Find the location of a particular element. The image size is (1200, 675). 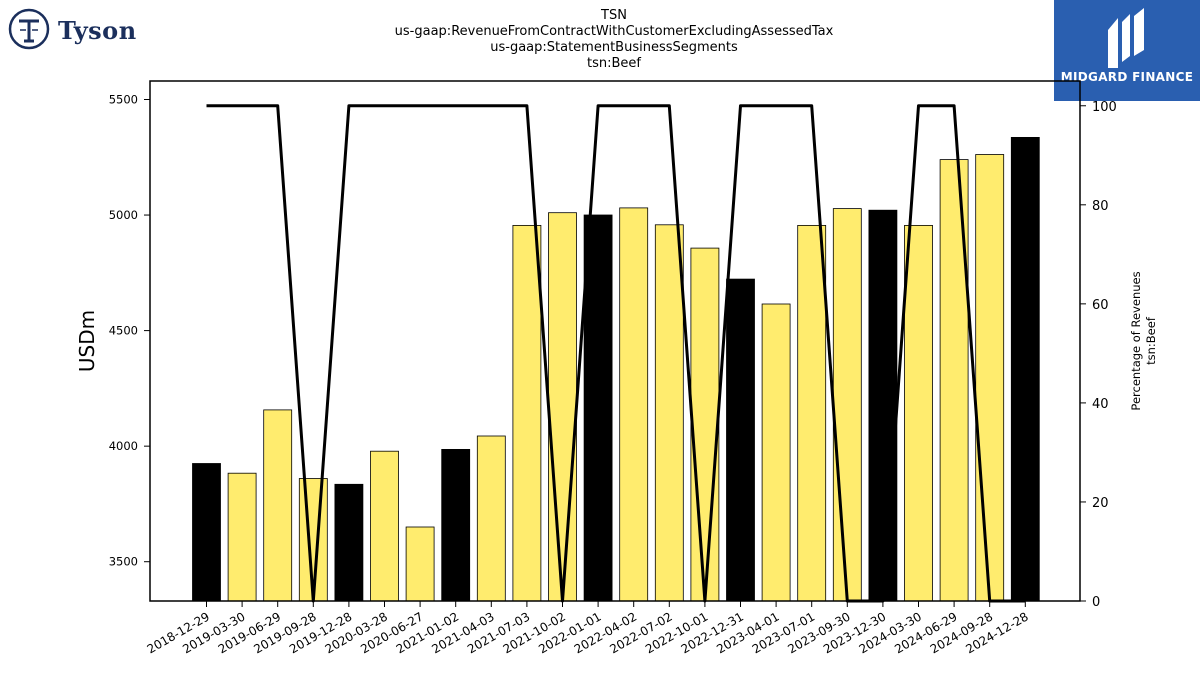

midgard-finance-logo: MIDGARD FINANCE is located at coordinates (1127, 50).